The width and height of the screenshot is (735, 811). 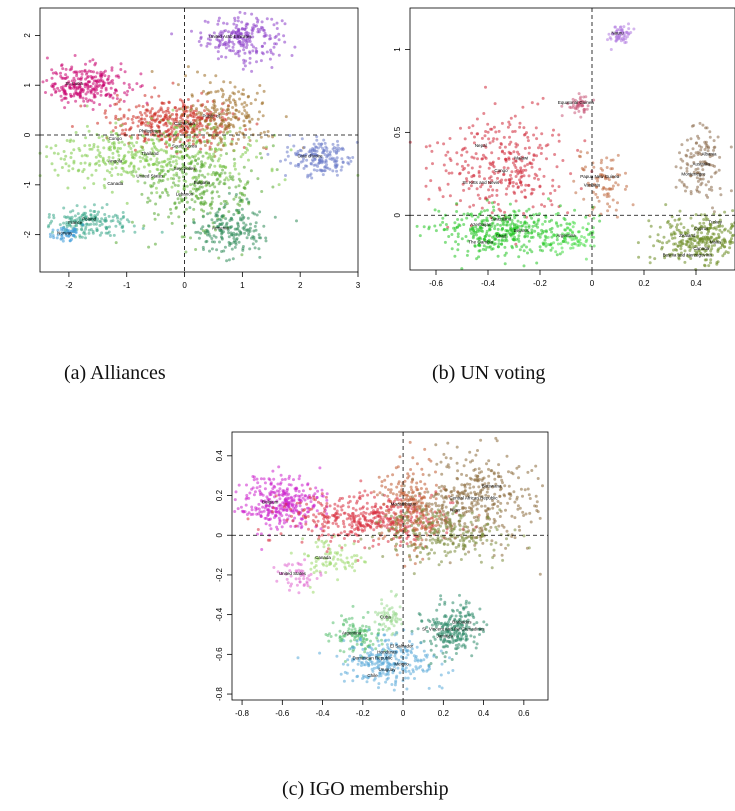 What do you see at coordinates (150, 175) in the screenshot?
I see `country-label: United States` at bounding box center [150, 175].